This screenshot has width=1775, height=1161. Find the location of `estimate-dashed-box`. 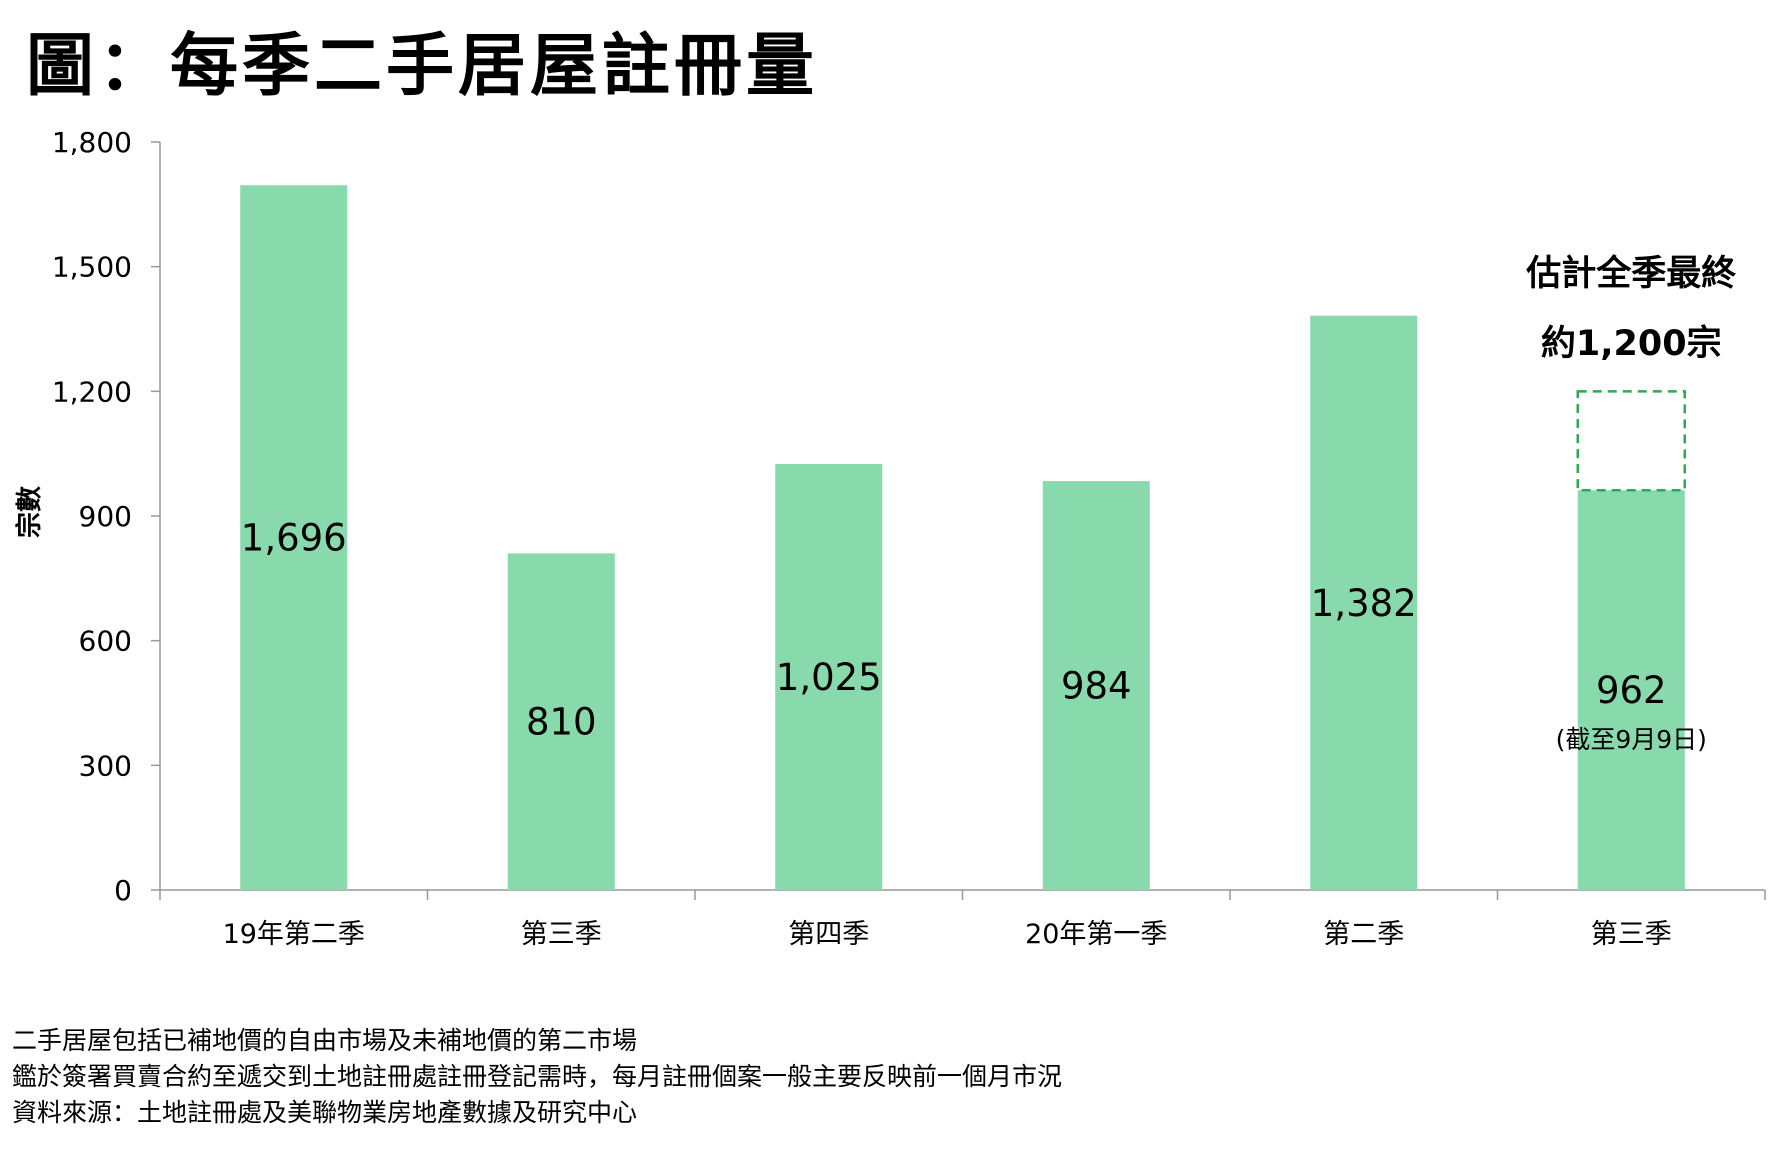

estimate-dashed-box is located at coordinates (1631, 441).